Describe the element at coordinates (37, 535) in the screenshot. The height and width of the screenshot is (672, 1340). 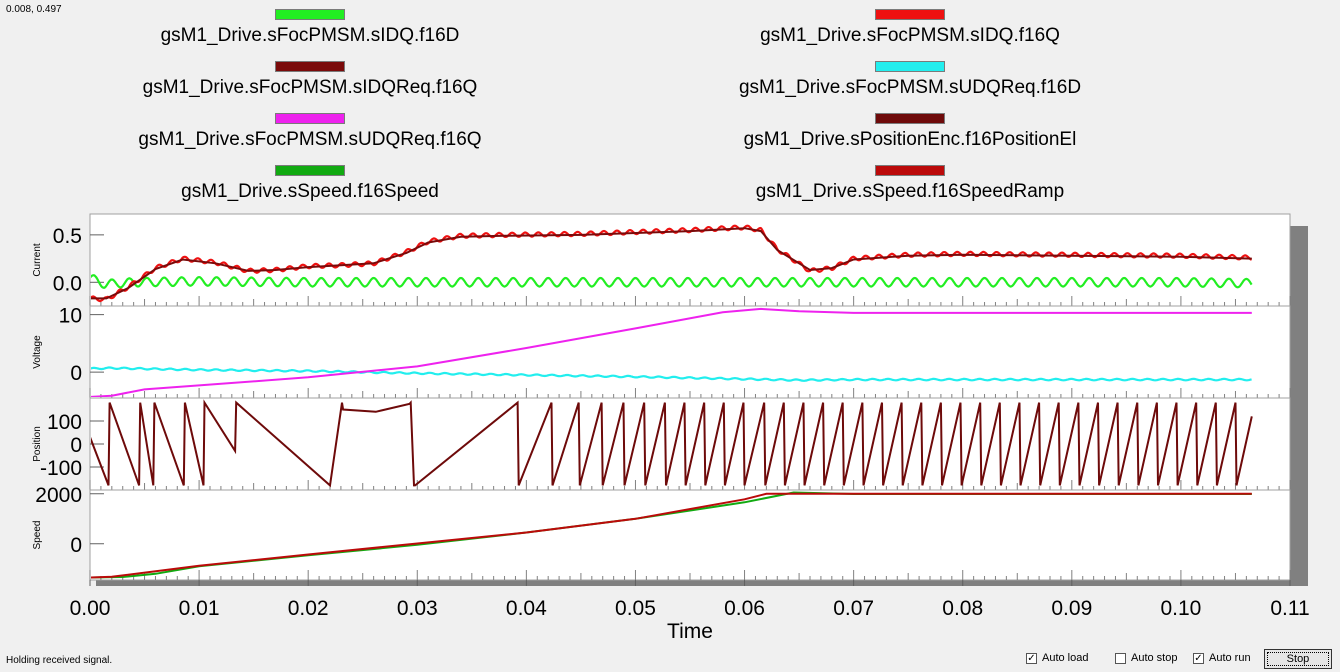
I see `y-axis-label: Speed` at that location.